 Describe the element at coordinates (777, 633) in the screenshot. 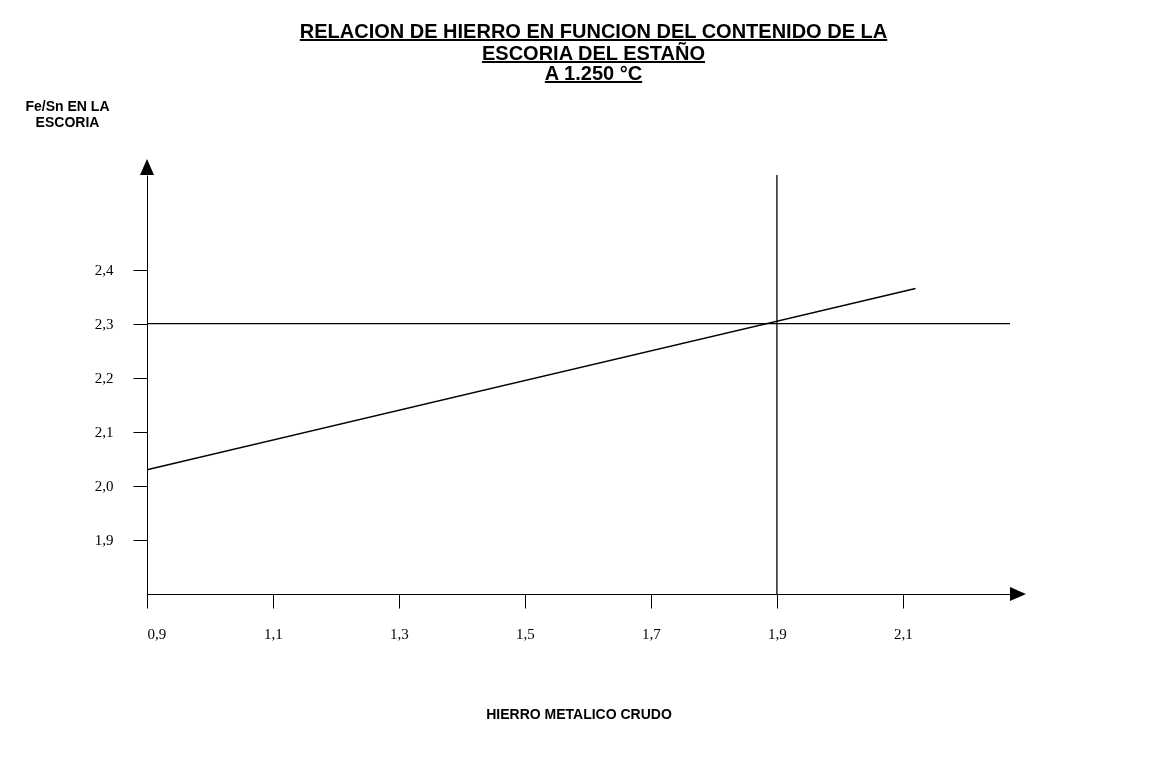

I see `x-tick-label: 1,9` at that location.